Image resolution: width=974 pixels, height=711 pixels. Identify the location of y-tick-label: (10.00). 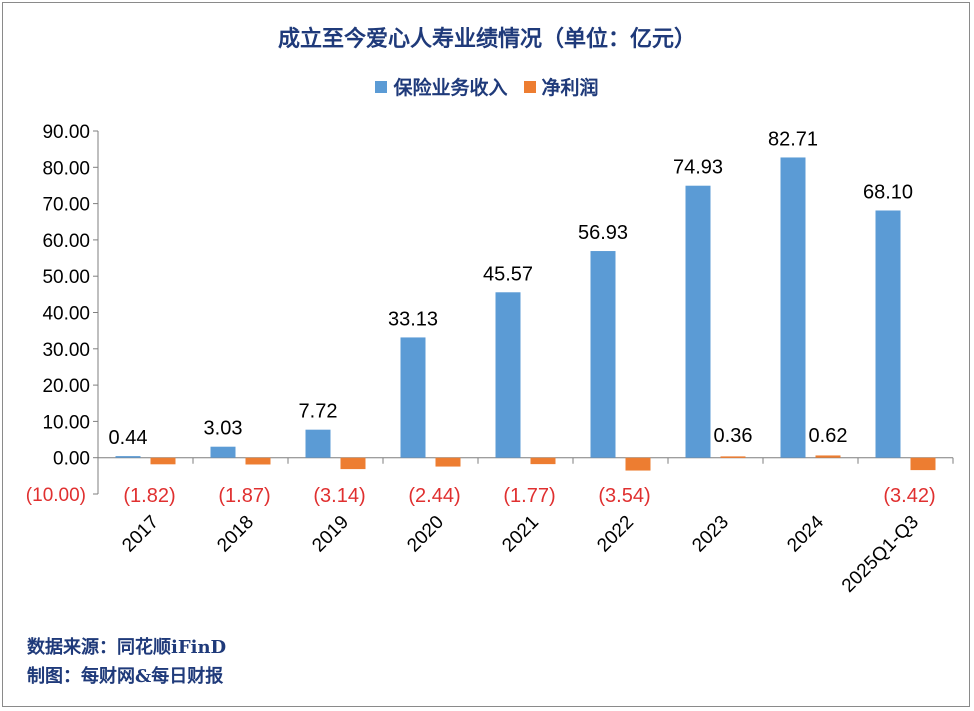
(56, 495).